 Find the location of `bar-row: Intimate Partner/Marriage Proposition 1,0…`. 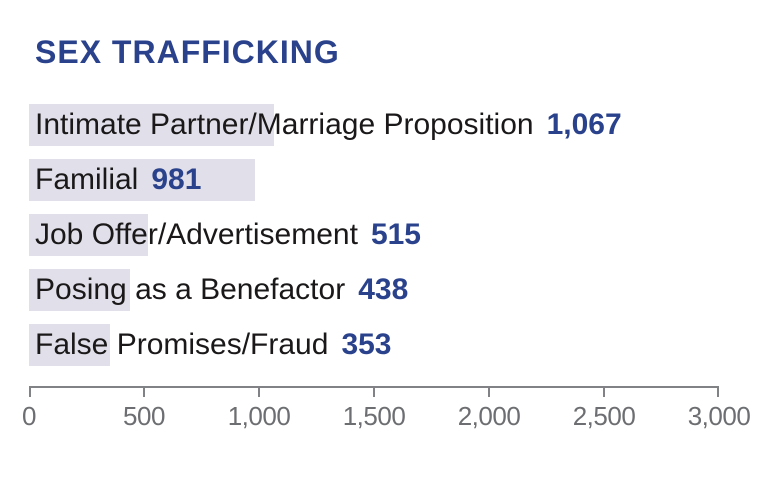

bar-row: Intimate Partner/Marriage Proposition 1,0… is located at coordinates (374, 125).